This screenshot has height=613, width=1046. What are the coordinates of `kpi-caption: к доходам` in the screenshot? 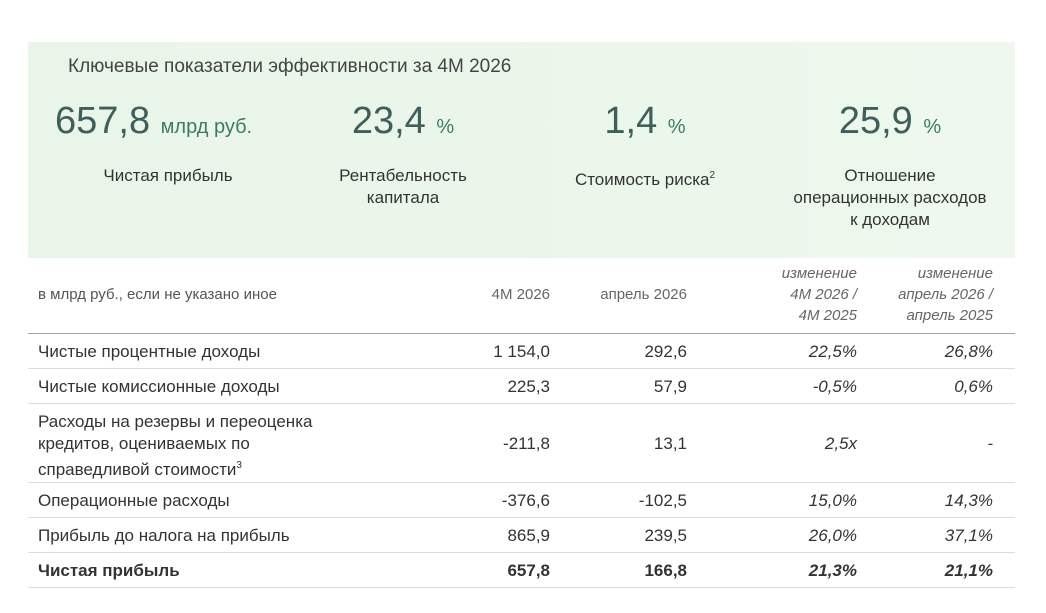 It's located at (890, 219).